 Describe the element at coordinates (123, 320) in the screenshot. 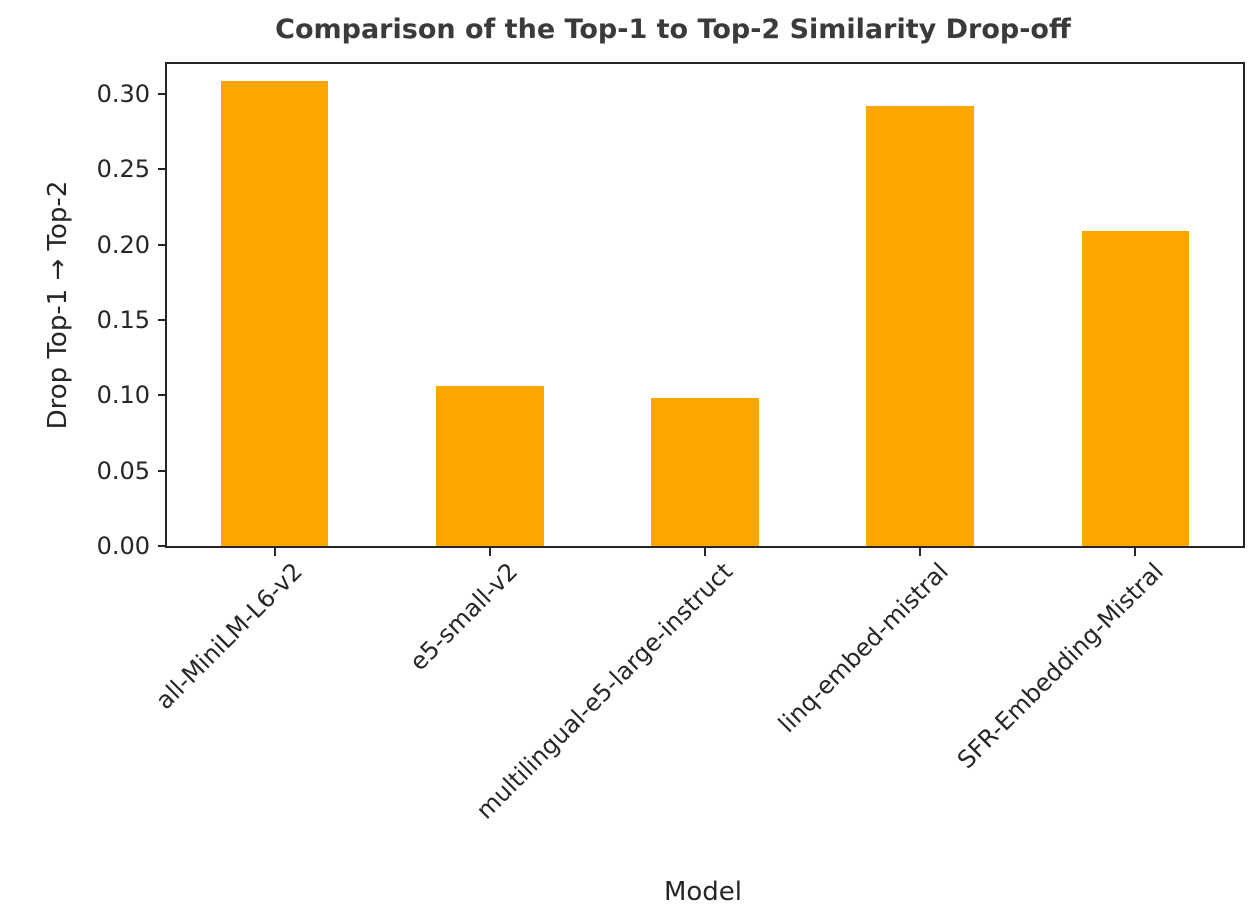

I see `y-tick-label: 0.15` at that location.